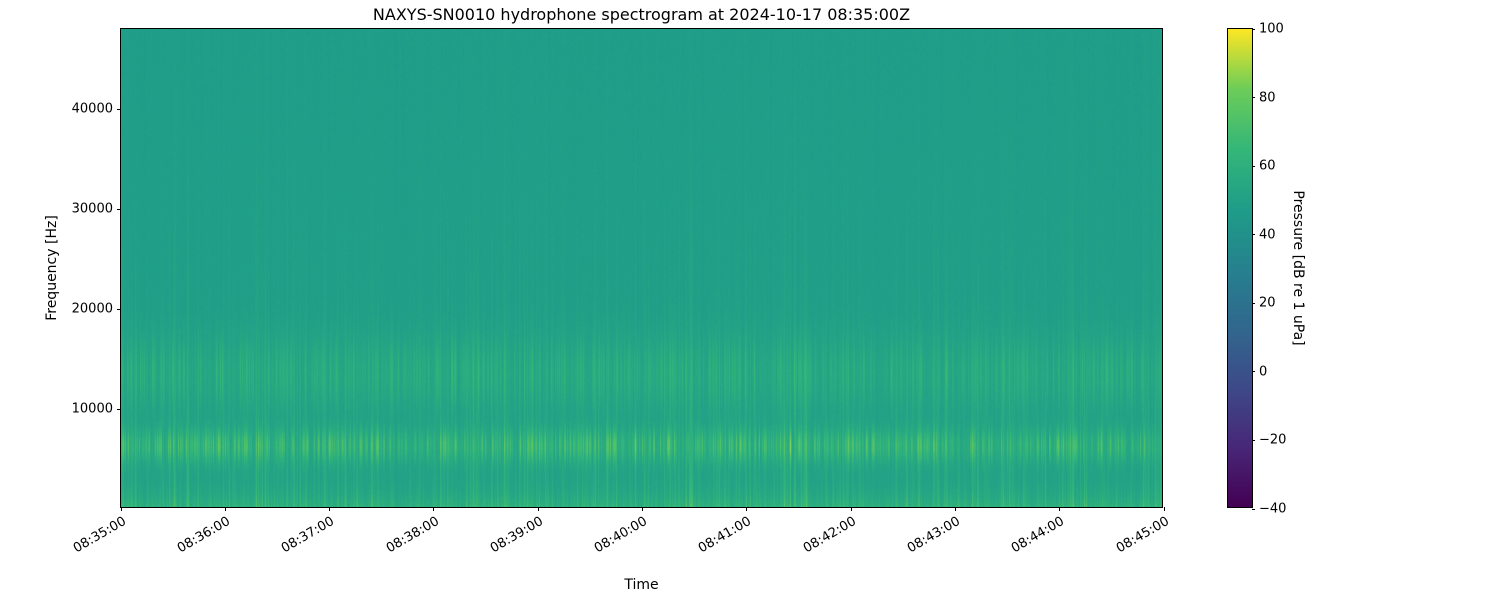 The height and width of the screenshot is (600, 1500). Describe the element at coordinates (1267, 166) in the screenshot. I see `colorbar-tick-label: 60` at that location.